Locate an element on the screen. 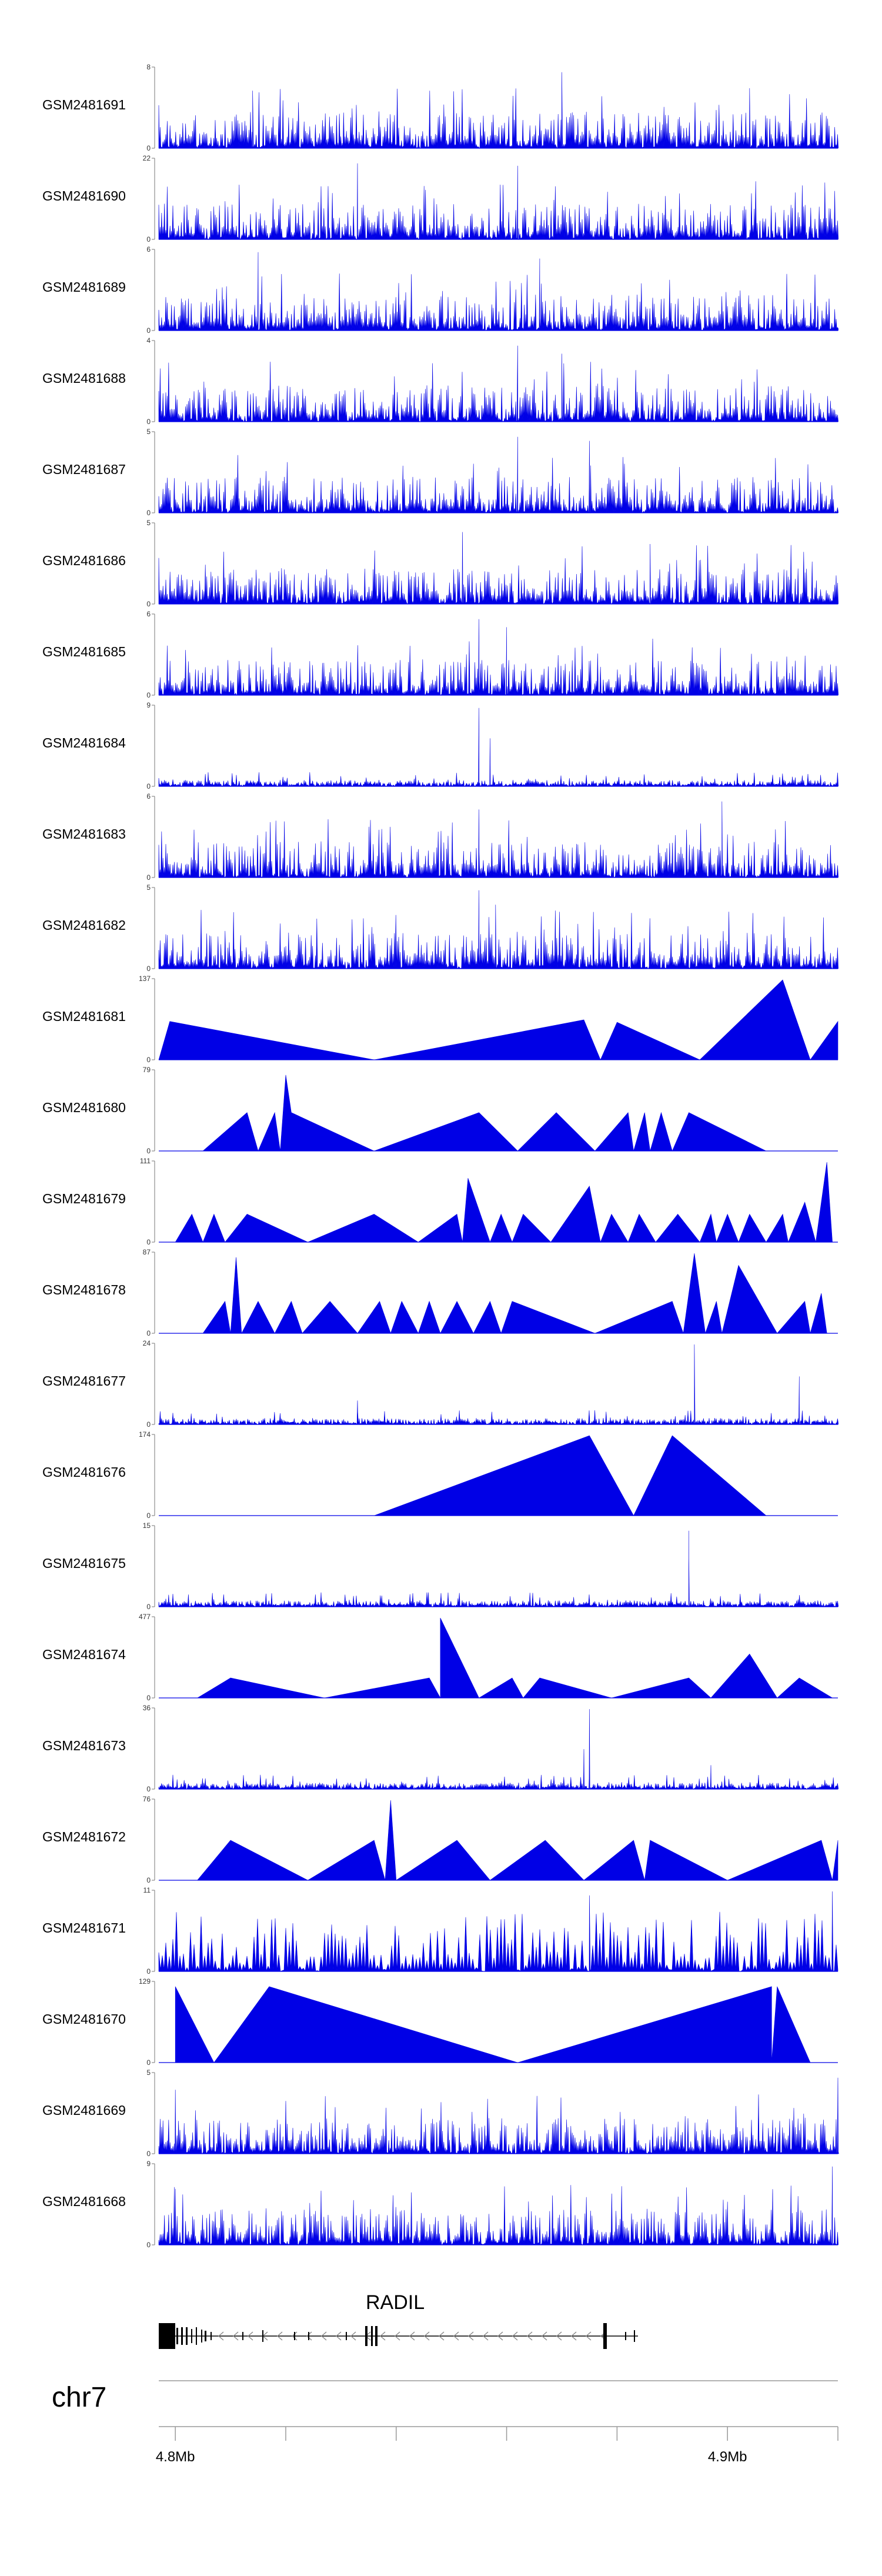 This screenshot has width=882, height=2576. exon-utr is located at coordinates (167, 2336).